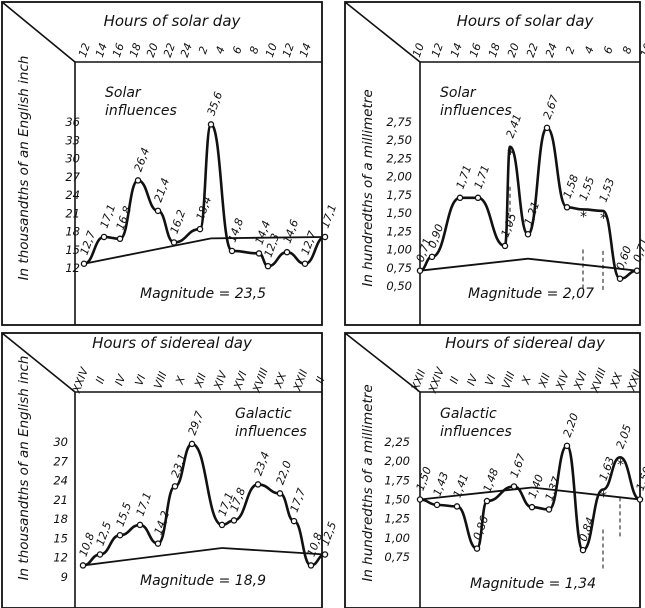 The width and height of the screenshot is (645, 608). What do you see at coordinates (603, 498) in the screenshot?
I see `panel4-star-10: *` at bounding box center [603, 498].